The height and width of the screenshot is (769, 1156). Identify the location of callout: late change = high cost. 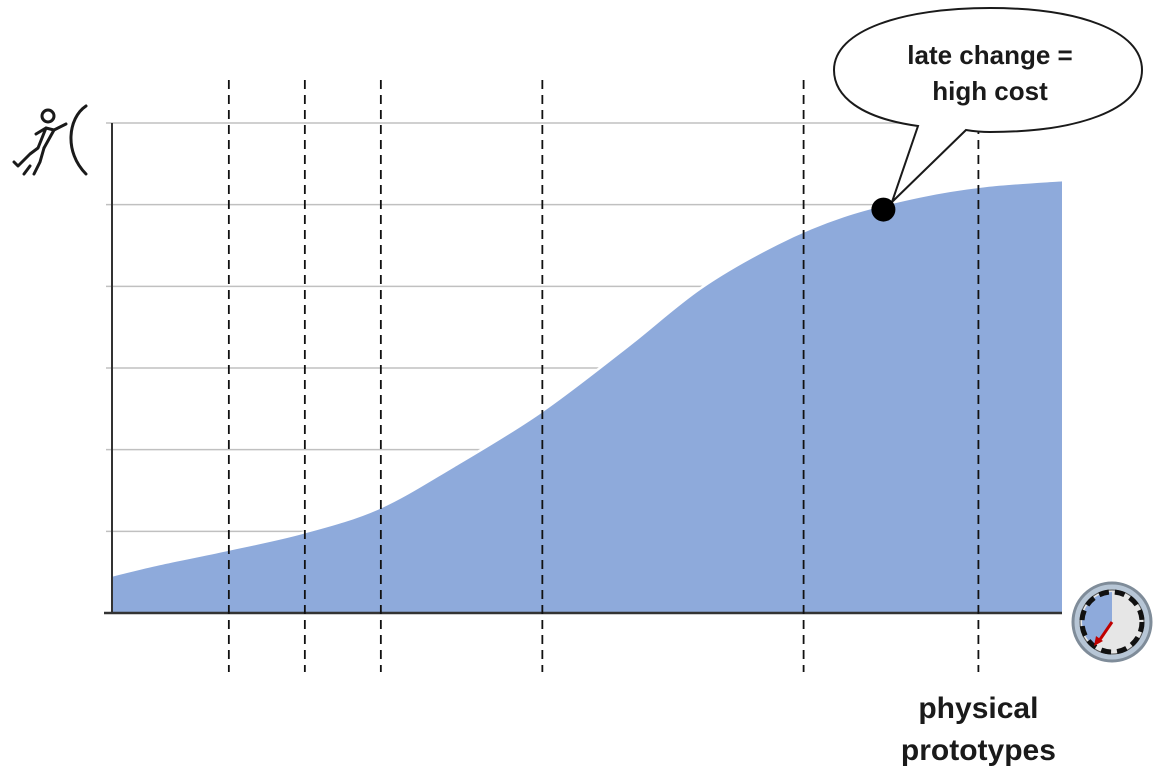
(988, 104).